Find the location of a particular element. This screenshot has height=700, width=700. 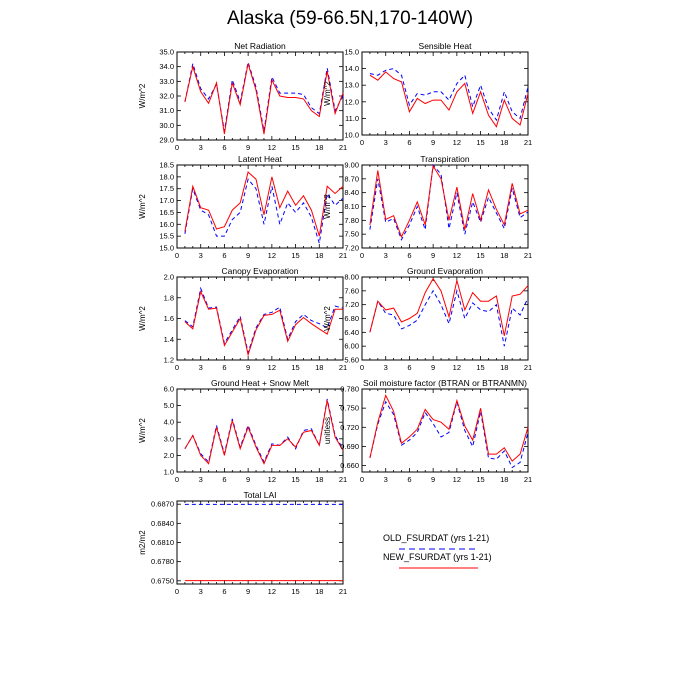

y-tick-label: 33.0 is located at coordinates (166, 81).